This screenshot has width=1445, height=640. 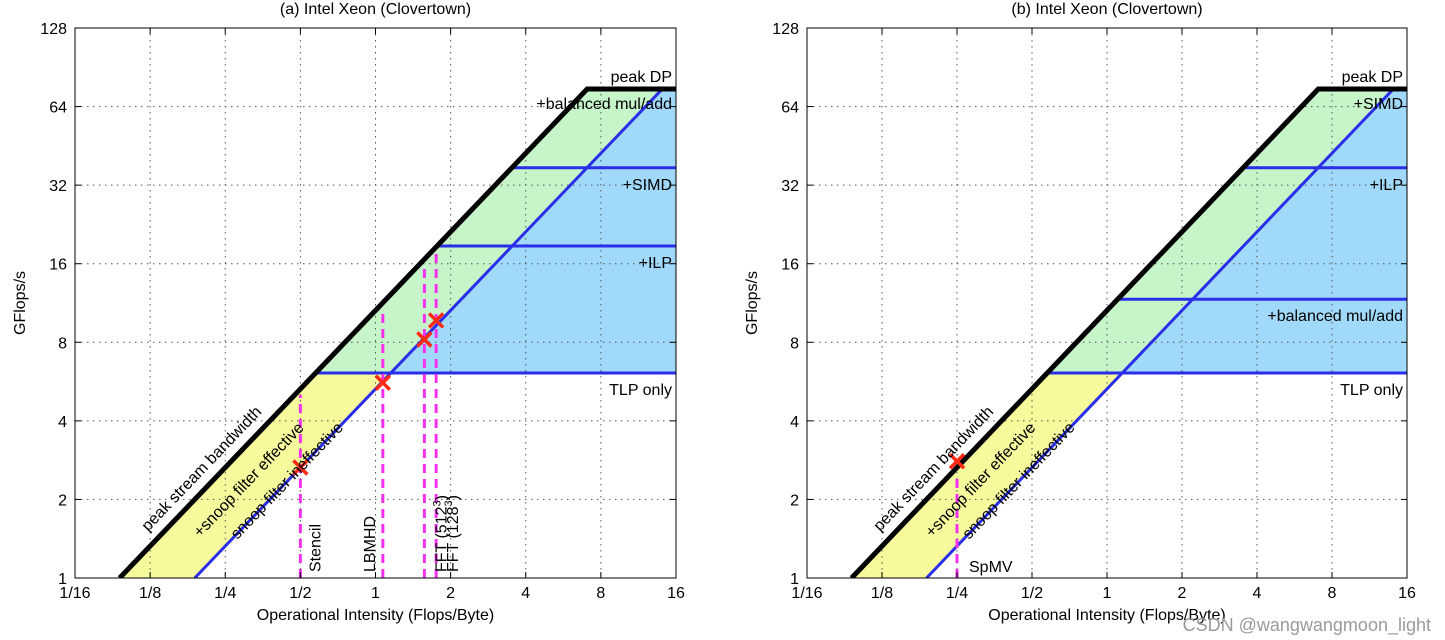 What do you see at coordinates (383, 382) in the screenshot?
I see `kernel-marker-lbmhd` at bounding box center [383, 382].